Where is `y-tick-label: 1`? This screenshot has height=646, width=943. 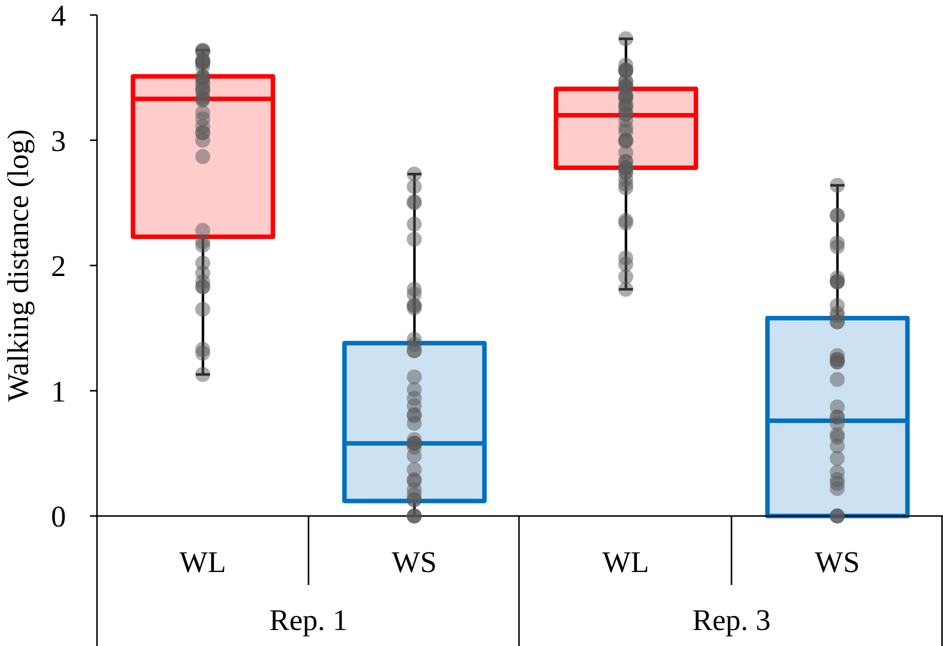
y-tick-label: 1 is located at coordinates (58, 391).